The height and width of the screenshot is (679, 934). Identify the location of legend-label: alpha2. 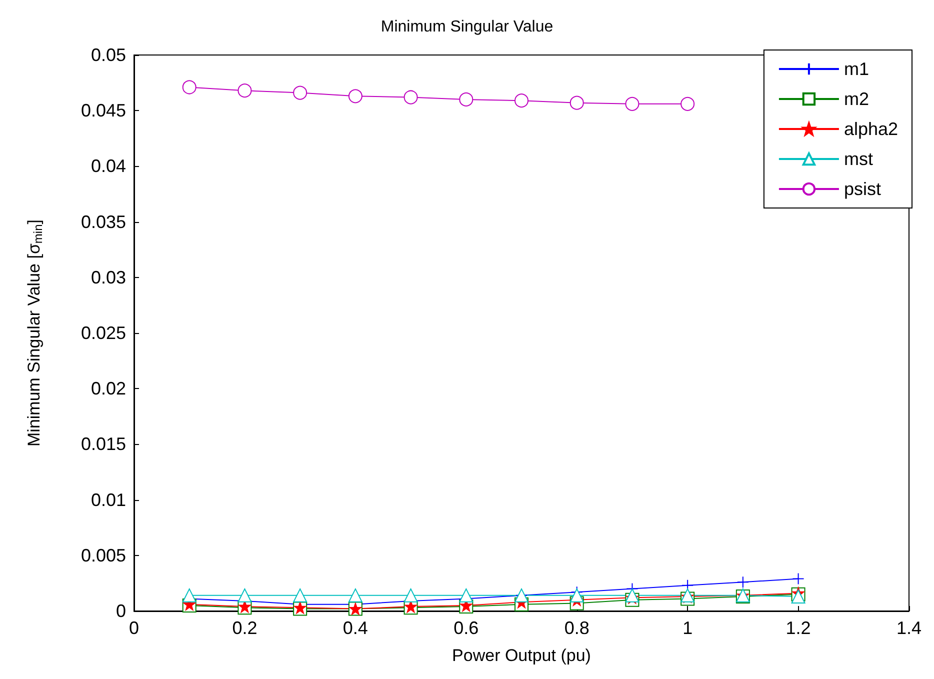
(871, 129).